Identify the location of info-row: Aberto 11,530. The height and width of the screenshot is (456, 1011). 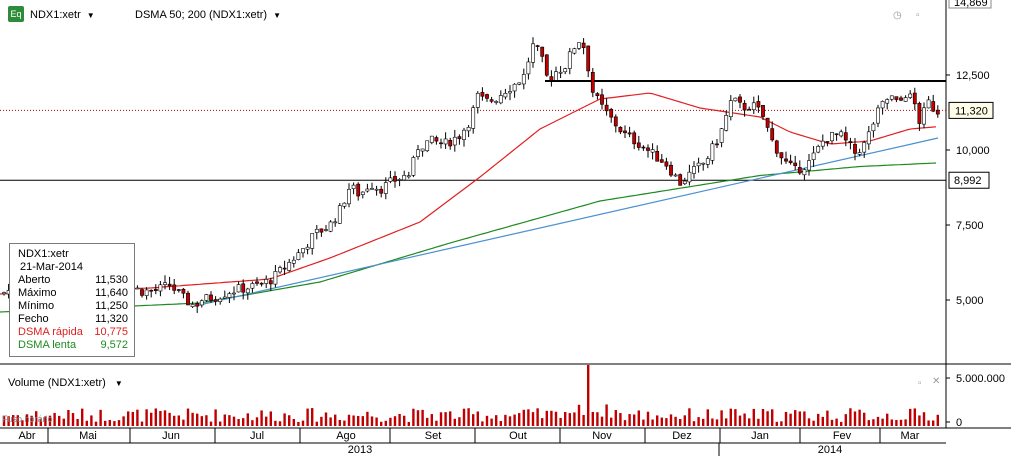
(73, 280).